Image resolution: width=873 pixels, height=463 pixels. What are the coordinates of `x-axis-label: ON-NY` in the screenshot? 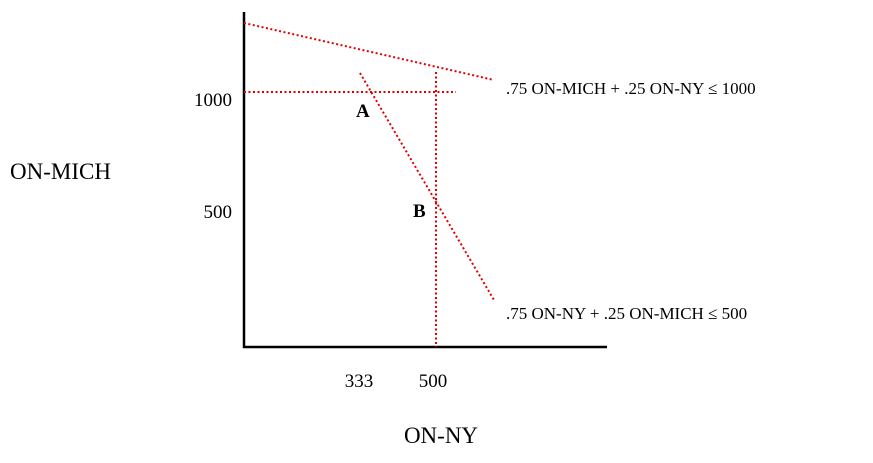 It's located at (441, 435).